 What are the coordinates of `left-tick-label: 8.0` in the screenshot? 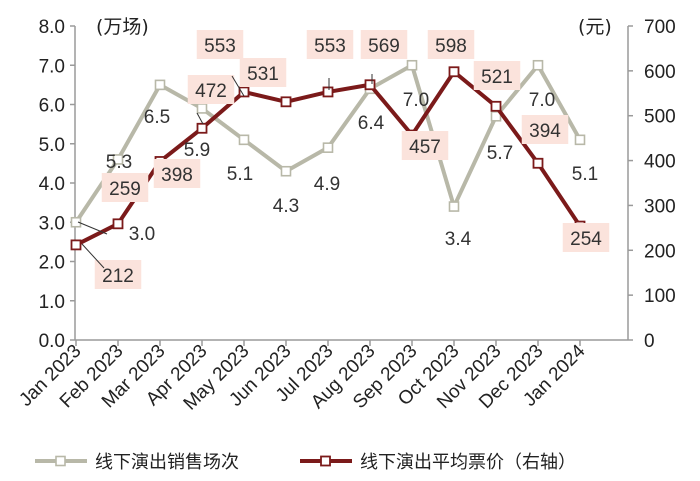 It's located at (52, 27).